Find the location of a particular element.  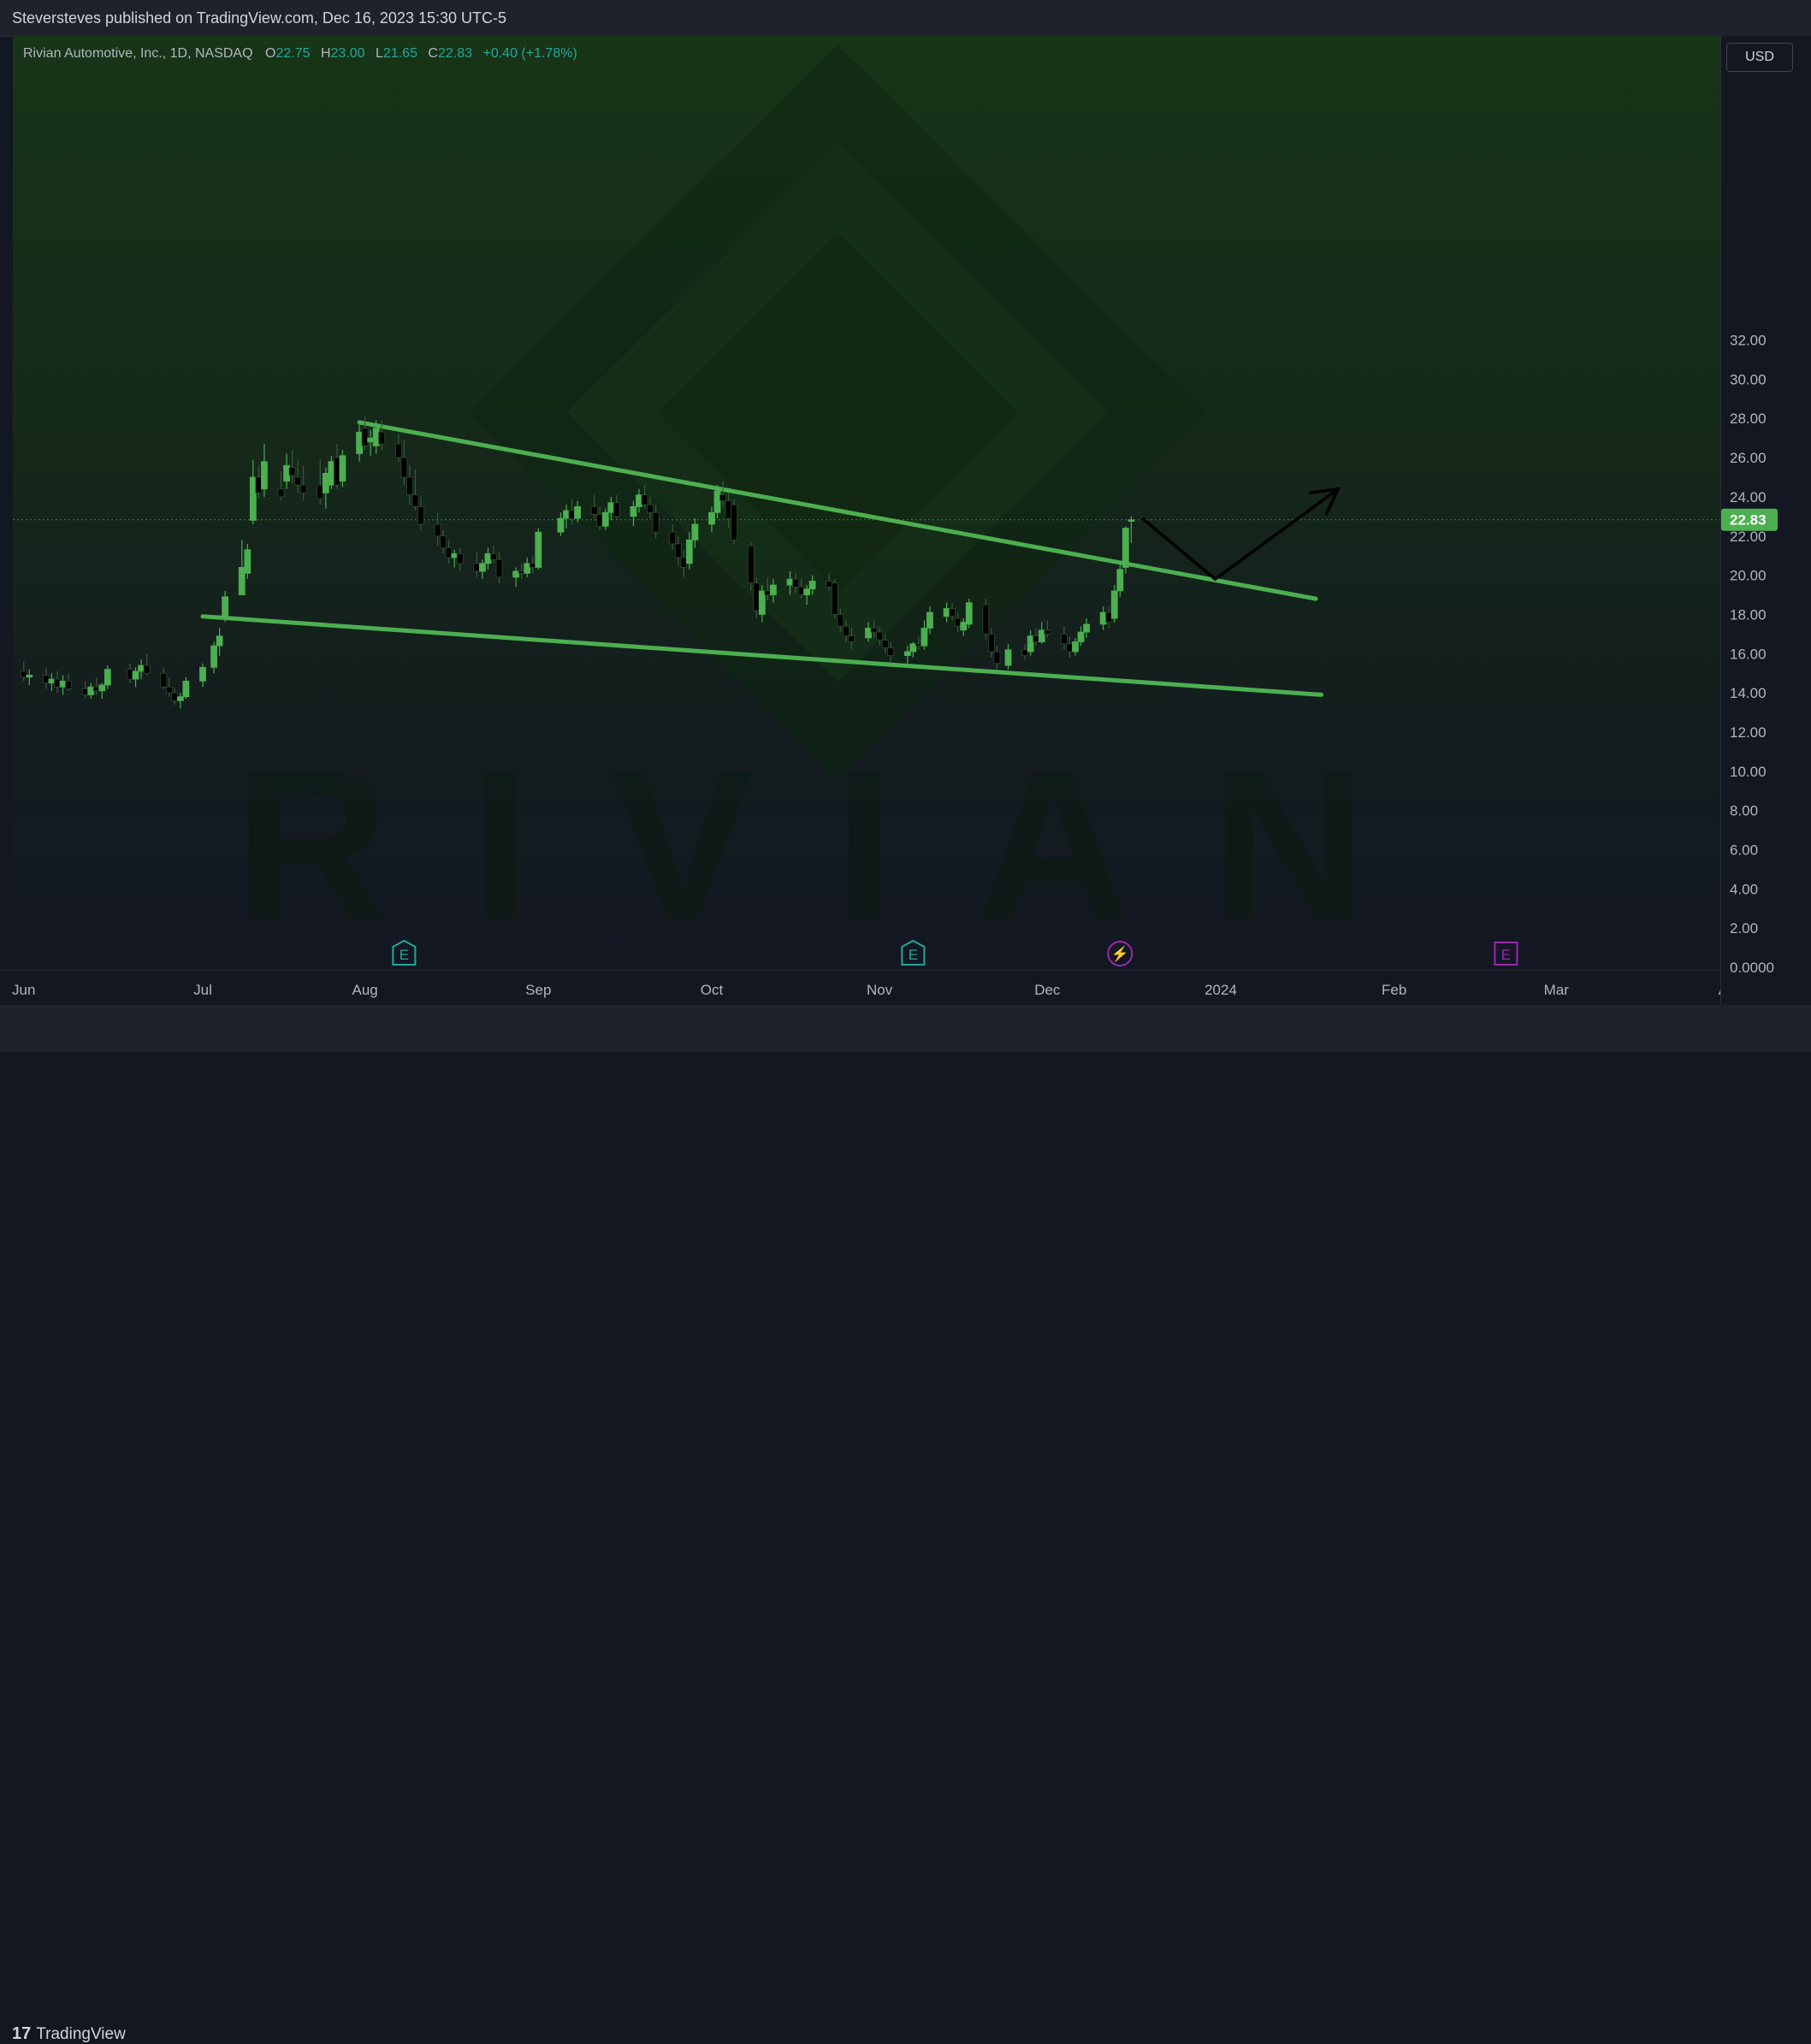

trendlines is located at coordinates (762, 559).